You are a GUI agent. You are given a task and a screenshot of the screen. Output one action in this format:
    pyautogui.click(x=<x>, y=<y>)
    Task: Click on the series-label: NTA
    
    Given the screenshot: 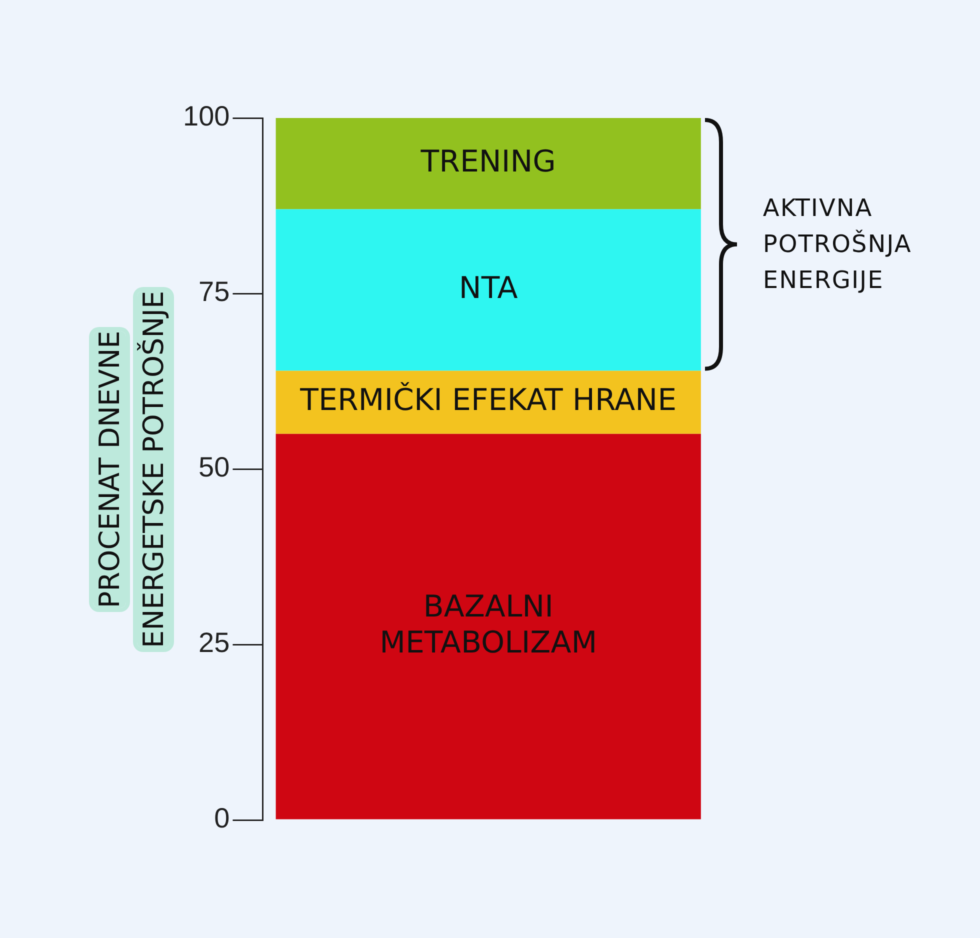 What is the action you would take?
    pyautogui.click(x=488, y=288)
    